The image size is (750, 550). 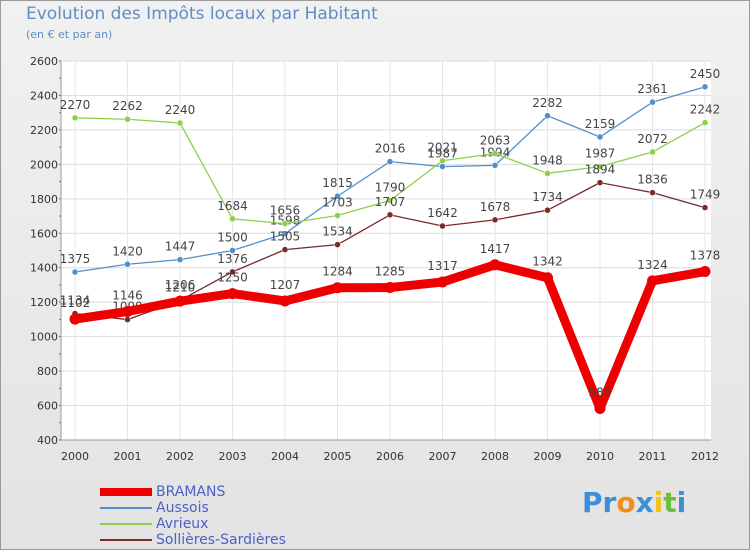 What do you see at coordinates (127, 106) in the screenshot?
I see `data-label: 2262` at bounding box center [127, 106].